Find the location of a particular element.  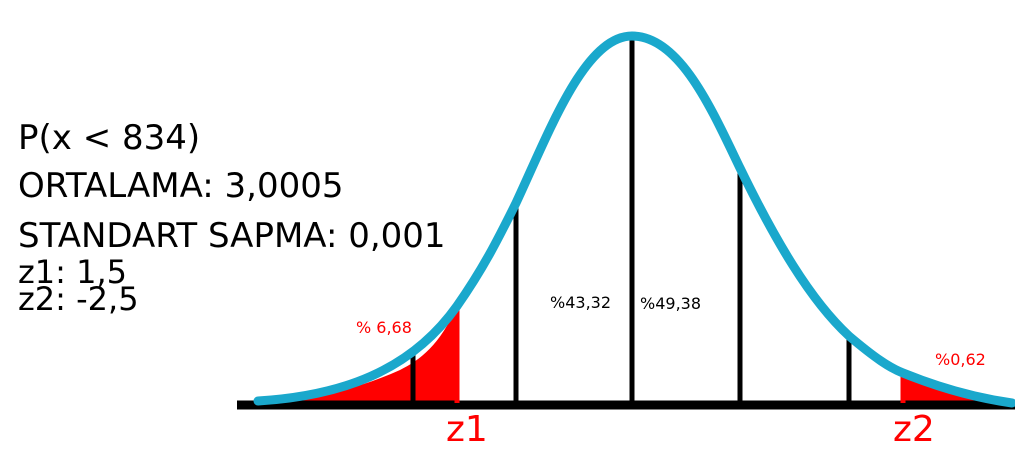

probability-text: P(x < 834) is located at coordinates (109, 138).